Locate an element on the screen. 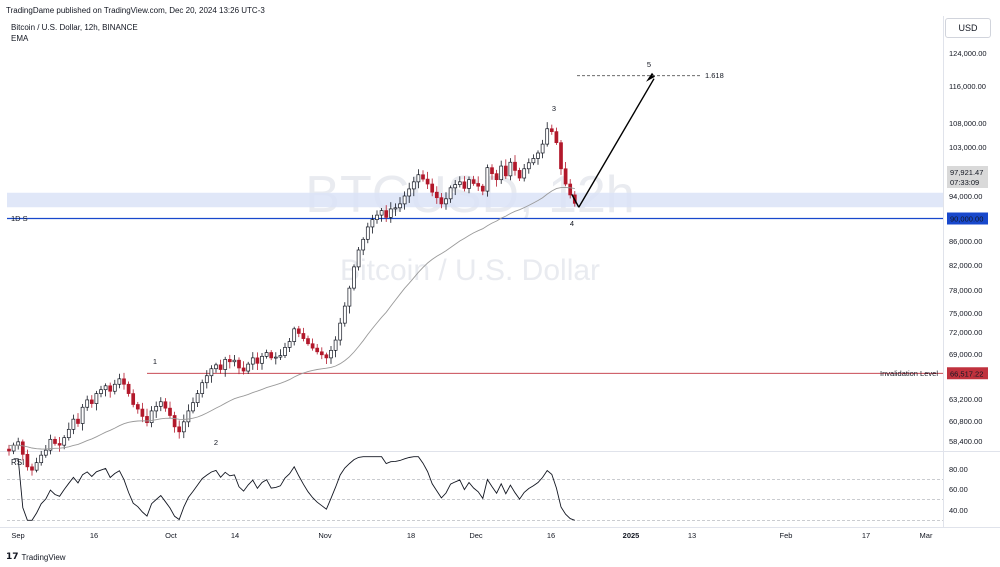 Image resolution: width=1000 pixels, height=567 pixels. invalidation-price-badge is located at coordinates (967, 373).